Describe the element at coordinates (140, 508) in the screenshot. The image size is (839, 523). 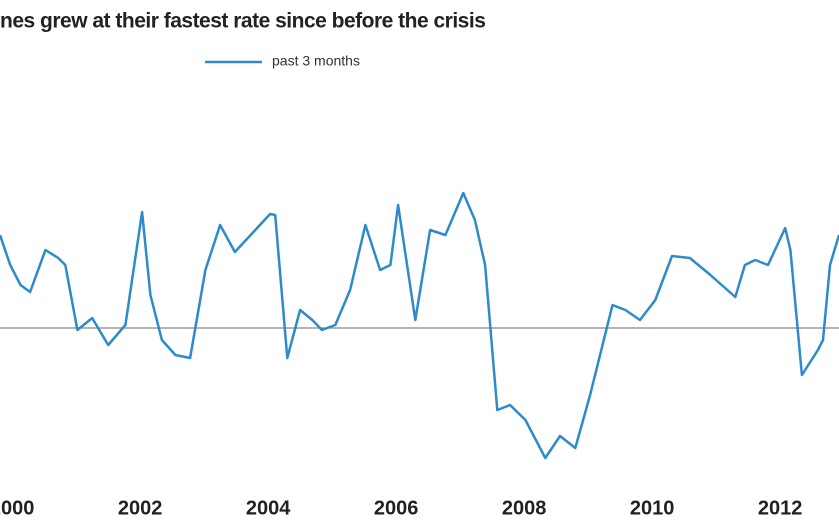
I see `x-tick-label: 2002` at that location.